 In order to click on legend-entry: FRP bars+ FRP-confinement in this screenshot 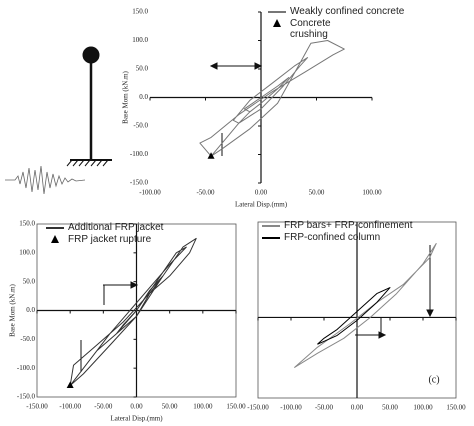, I will do `click(344, 225)`.